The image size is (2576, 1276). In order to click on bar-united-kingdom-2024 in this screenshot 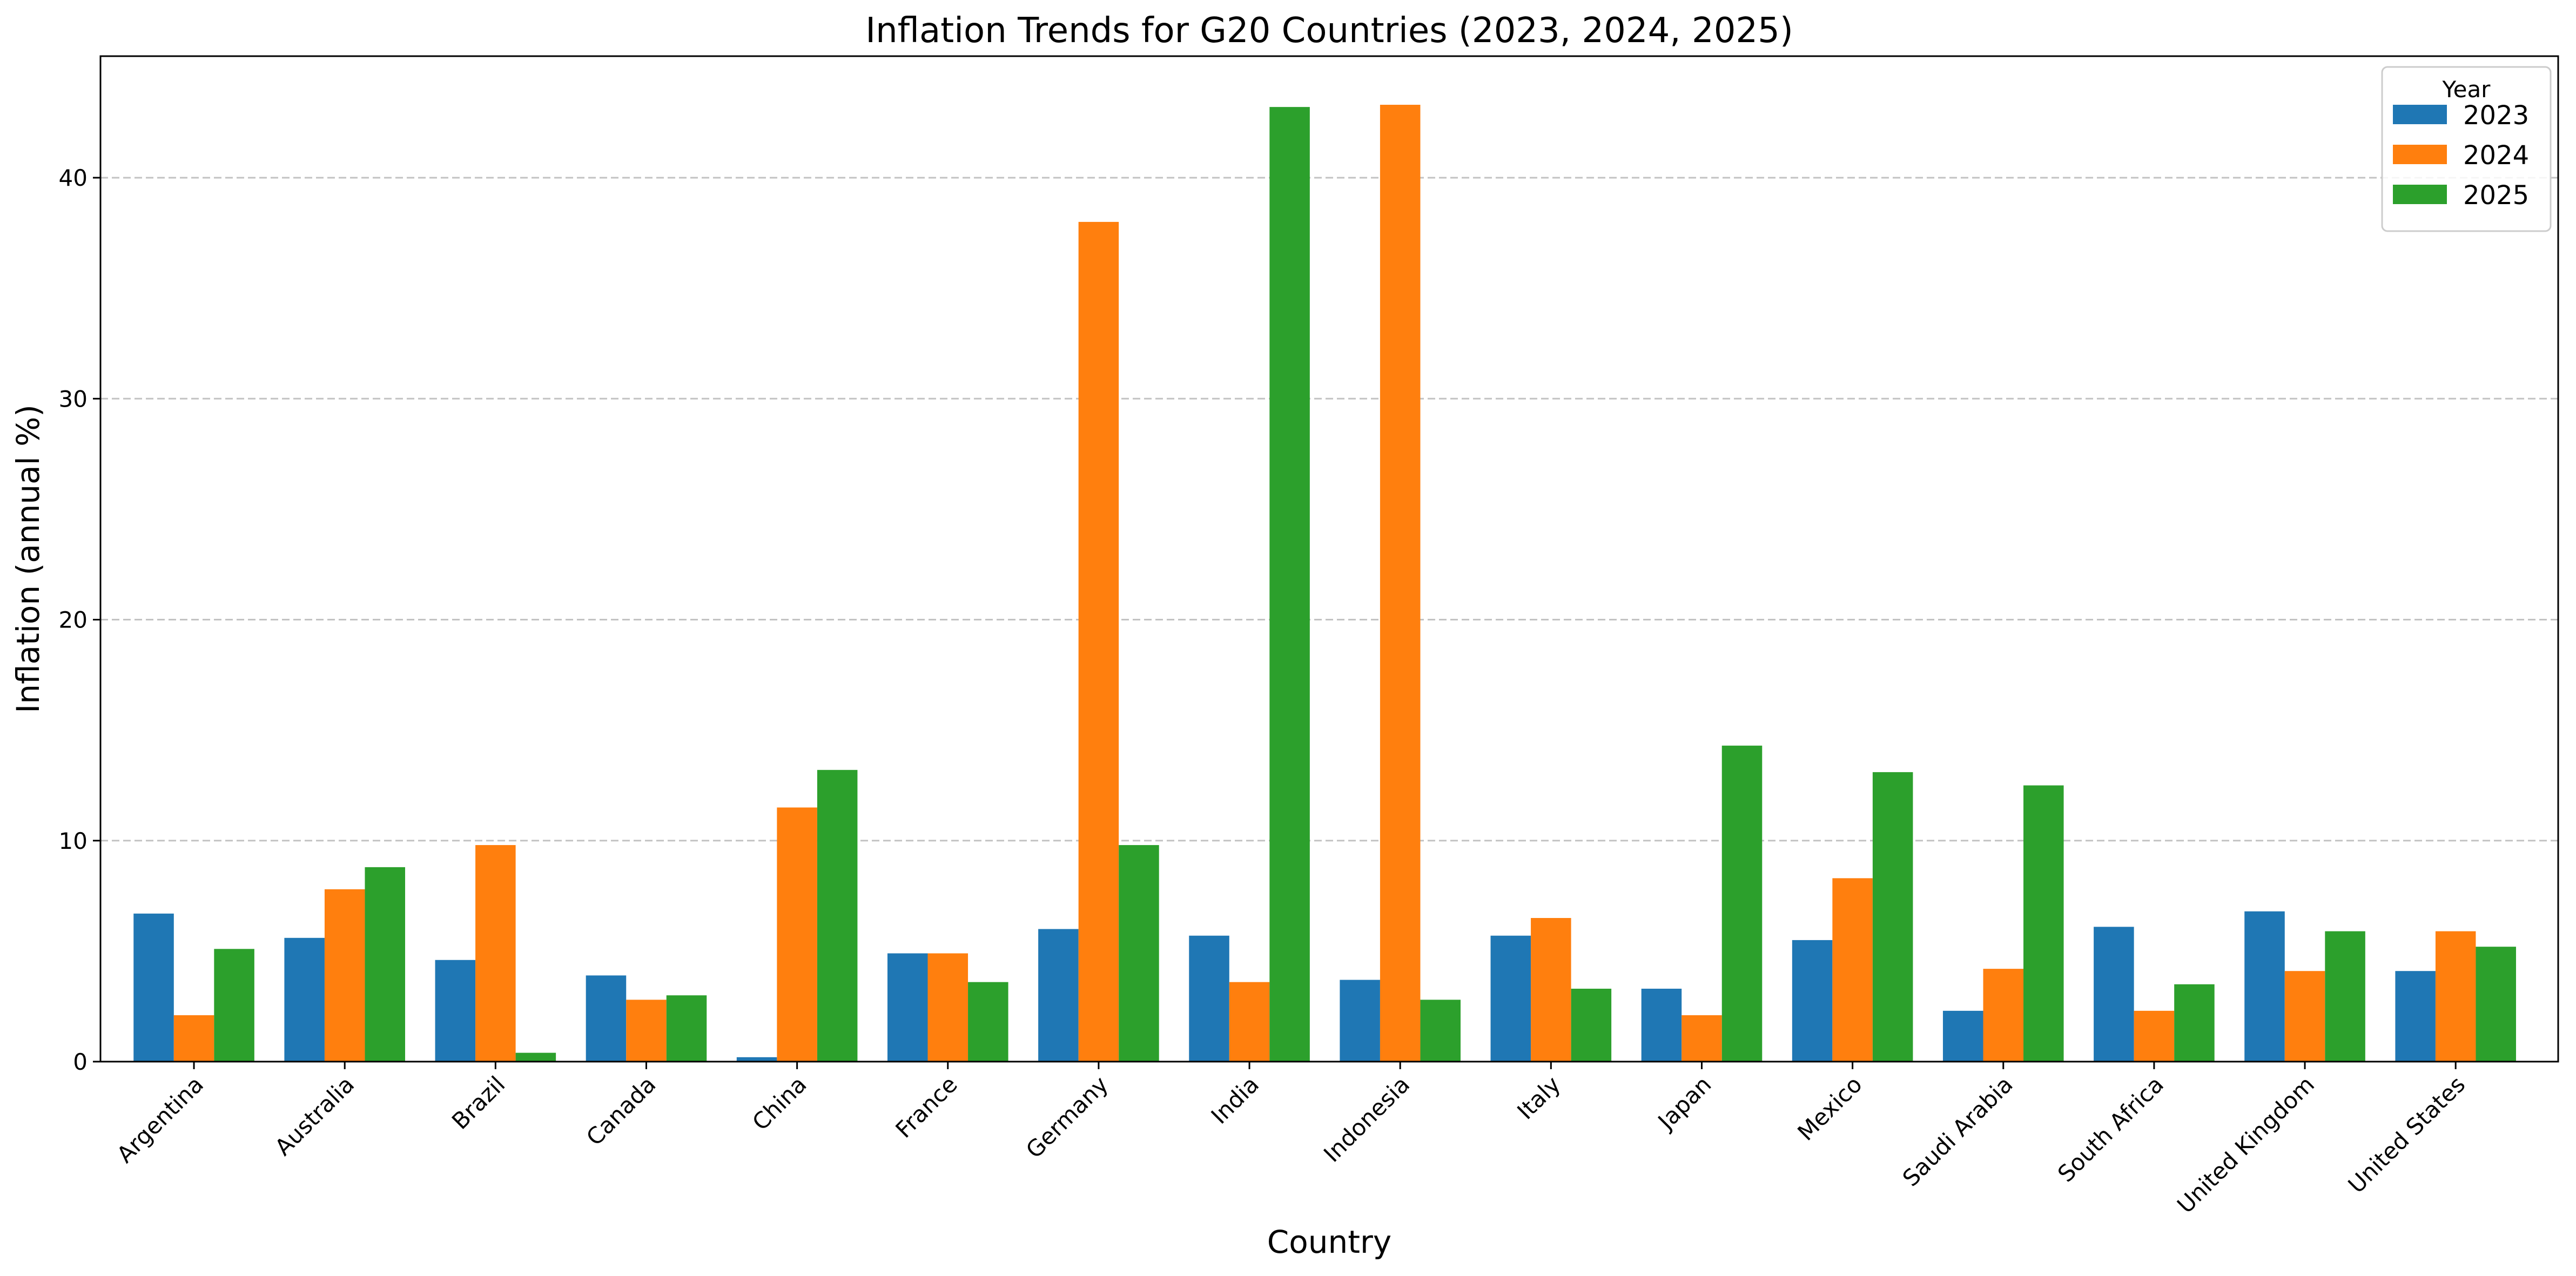, I will do `click(2304, 1016)`.